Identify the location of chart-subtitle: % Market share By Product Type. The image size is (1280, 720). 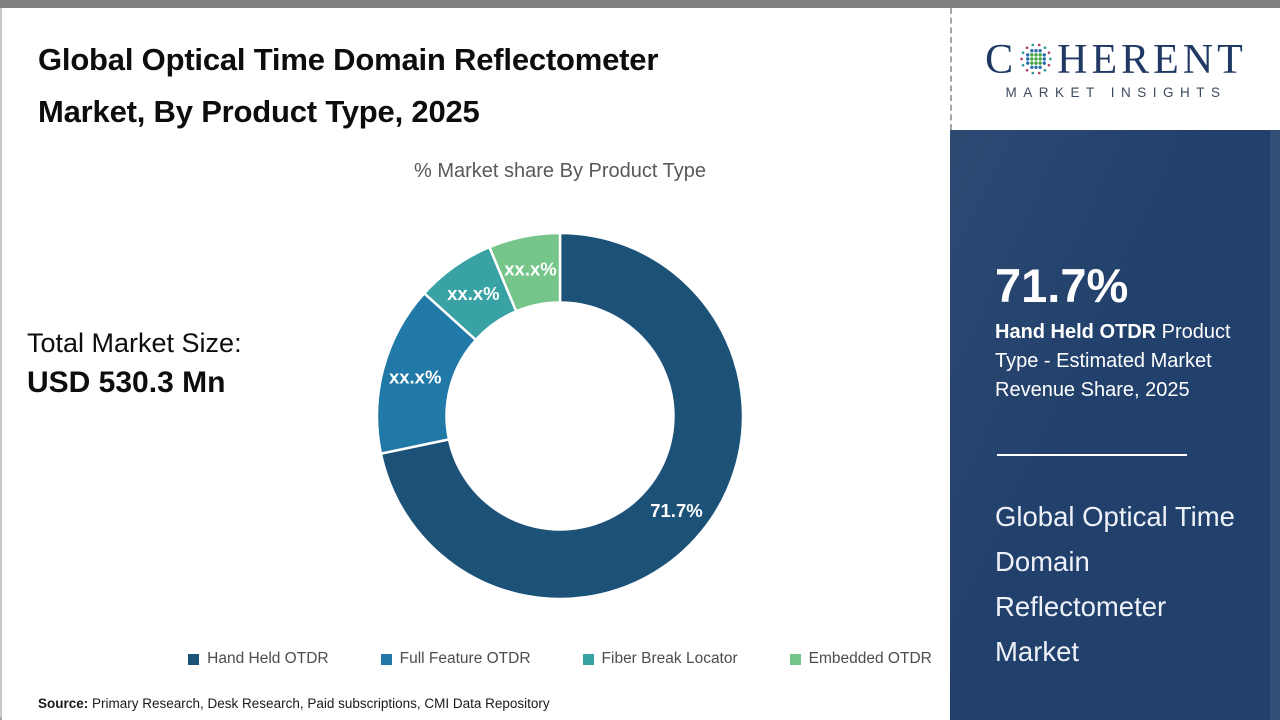
(560, 171).